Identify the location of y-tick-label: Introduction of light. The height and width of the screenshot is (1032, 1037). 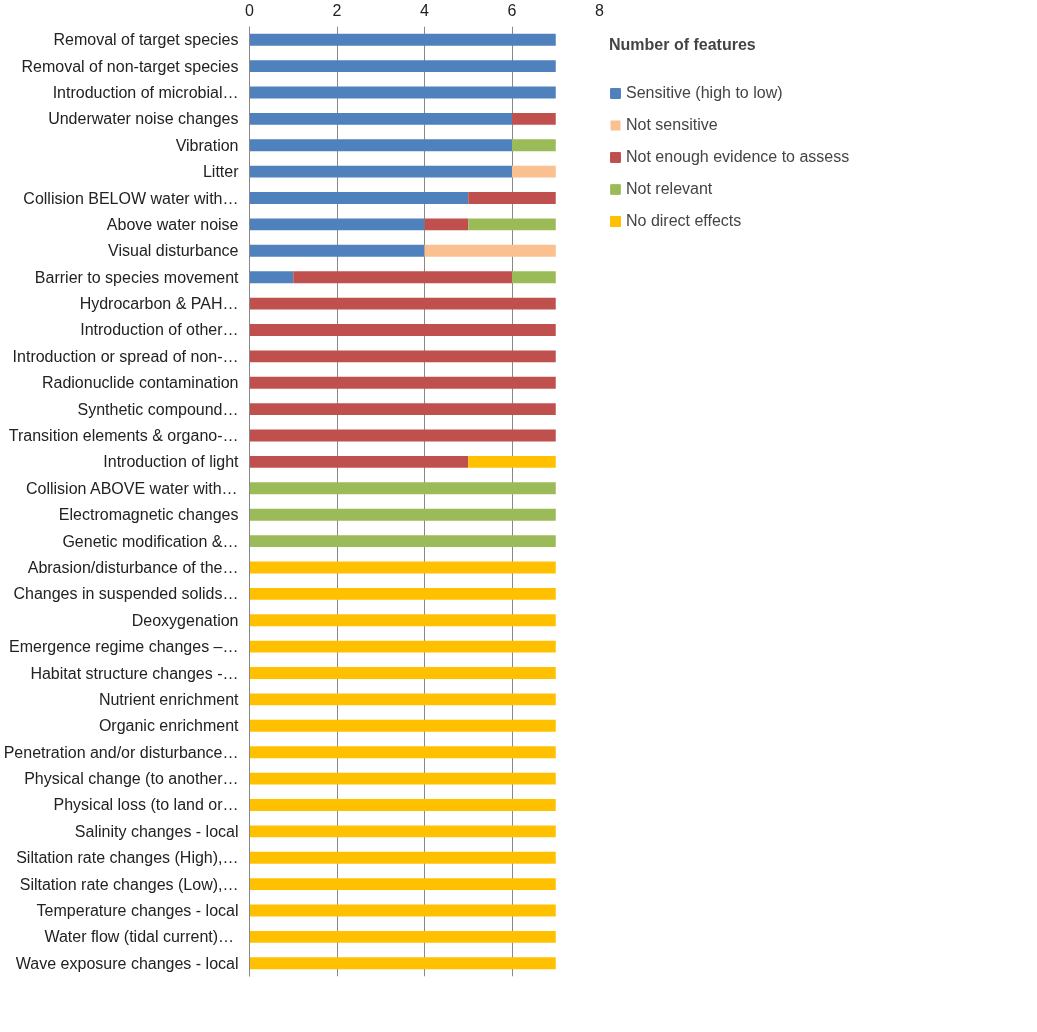
(171, 462).